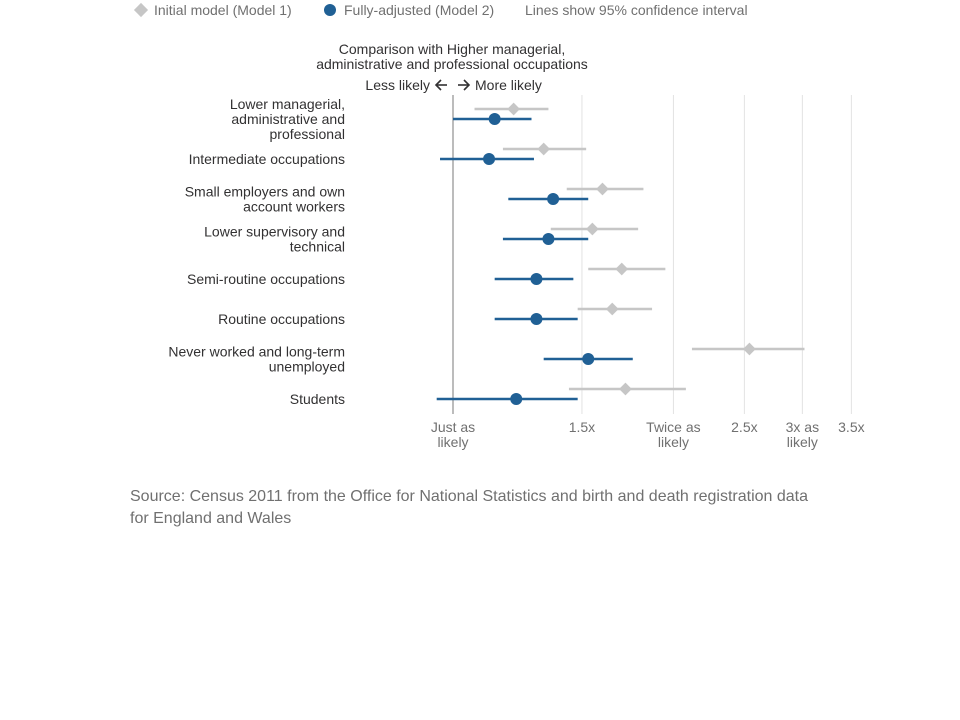  I want to click on comparison-header-line: Comparison with Higher managerial,, so click(452, 49).